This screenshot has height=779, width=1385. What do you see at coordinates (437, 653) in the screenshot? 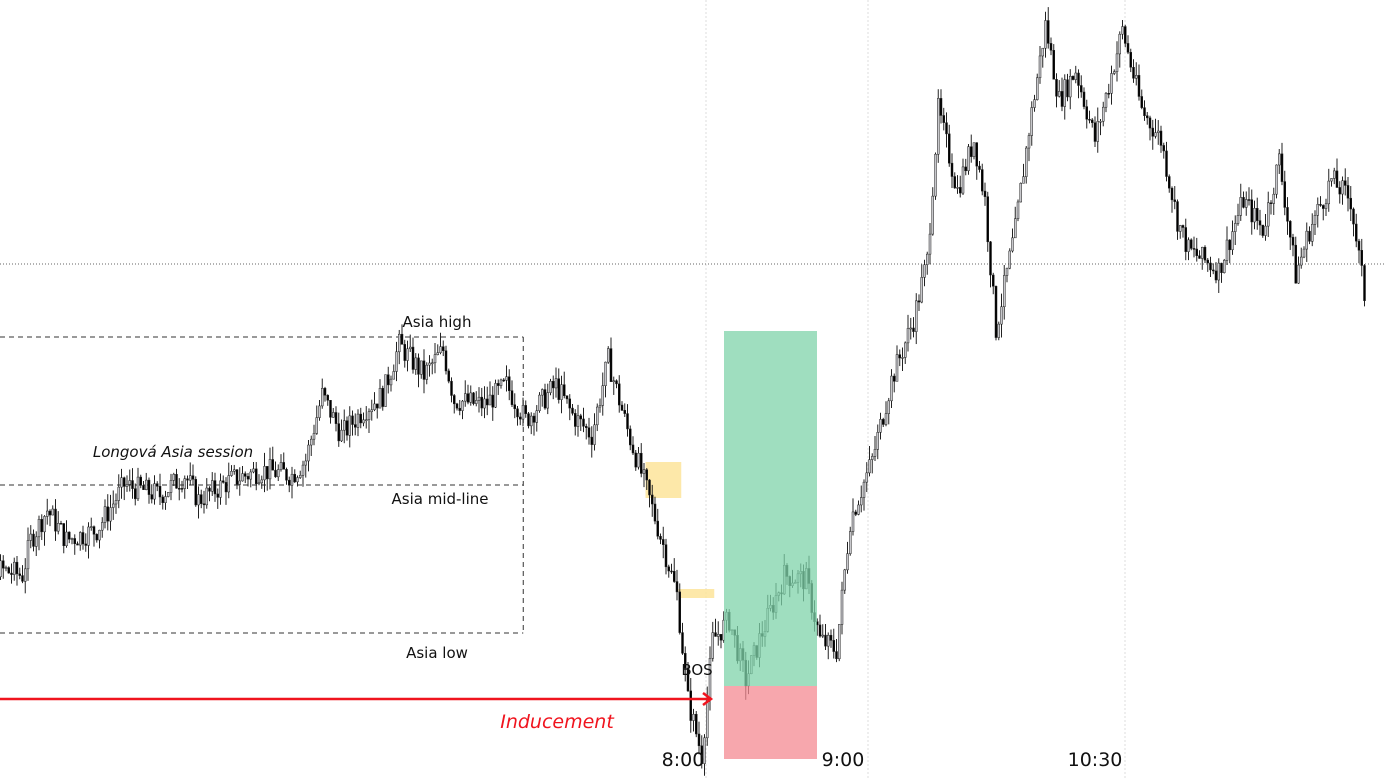
I see `asia-low-label: Asia low` at bounding box center [437, 653].